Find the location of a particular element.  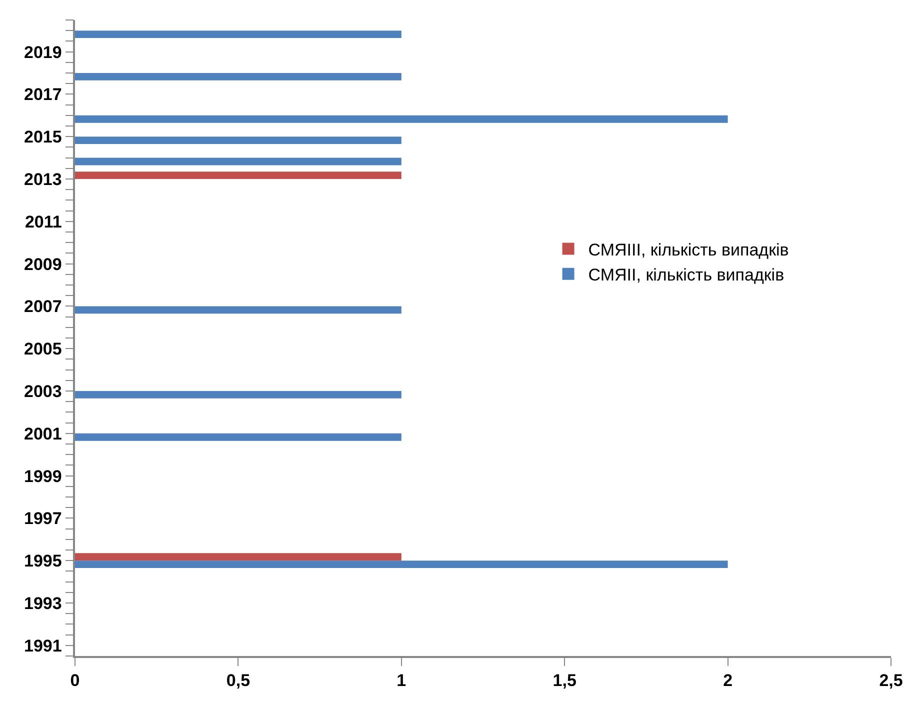

y-tick-label: 2009 is located at coordinates (43, 264).